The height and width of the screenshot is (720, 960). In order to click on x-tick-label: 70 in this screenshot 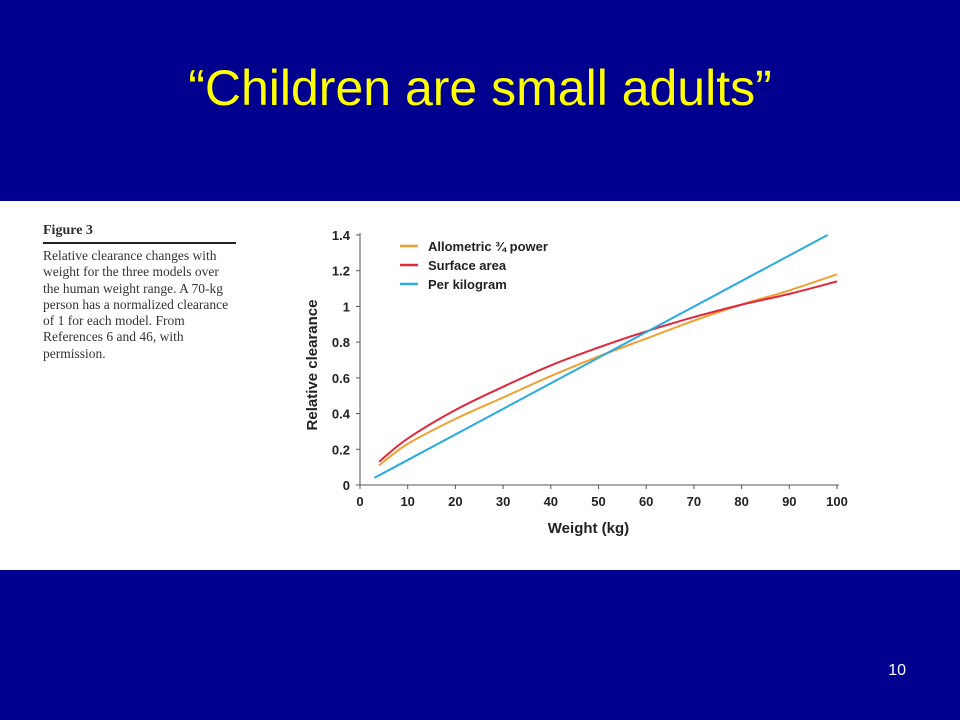, I will do `click(694, 501)`.